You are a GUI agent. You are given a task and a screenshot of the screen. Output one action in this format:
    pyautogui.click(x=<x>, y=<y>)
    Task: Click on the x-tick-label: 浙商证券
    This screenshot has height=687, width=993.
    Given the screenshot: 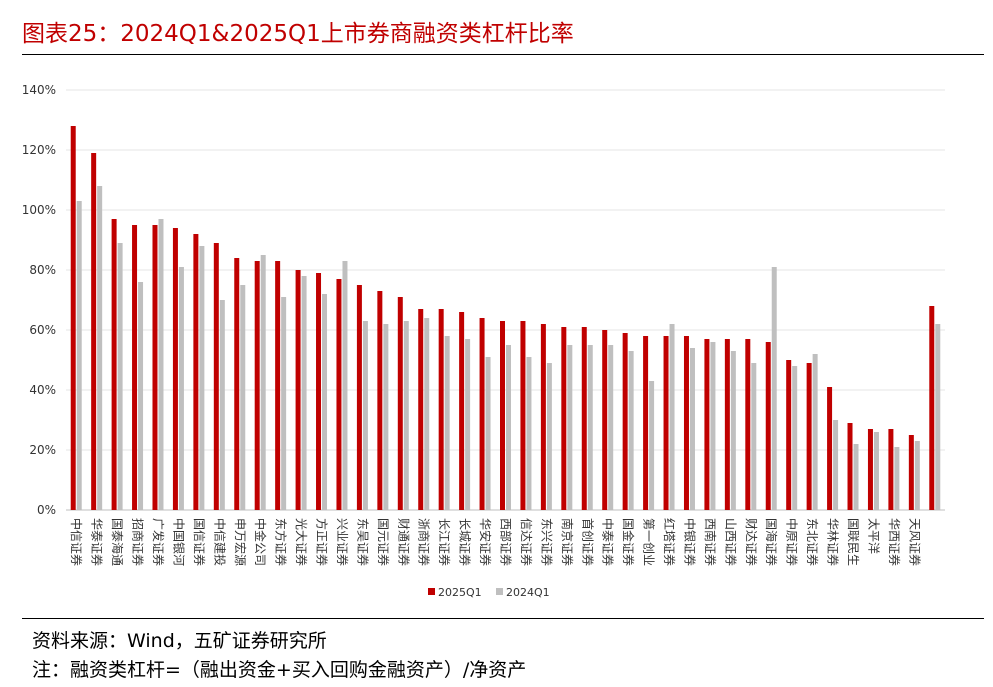 What is the action you would take?
    pyautogui.click(x=424, y=542)
    